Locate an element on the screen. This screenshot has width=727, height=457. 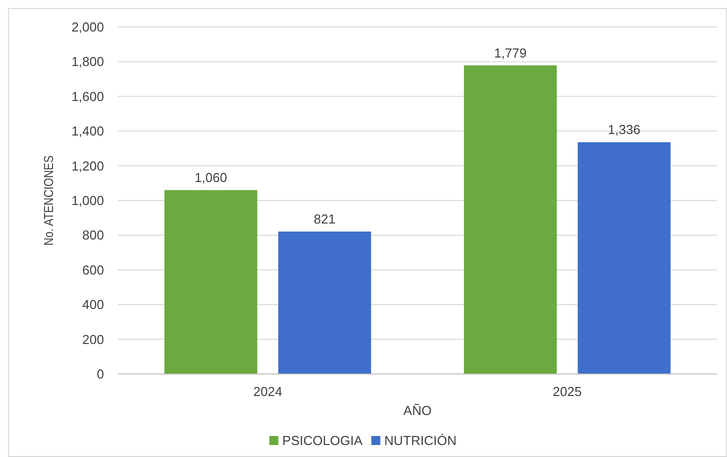
y-tick-label: 400 is located at coordinates (93, 304).